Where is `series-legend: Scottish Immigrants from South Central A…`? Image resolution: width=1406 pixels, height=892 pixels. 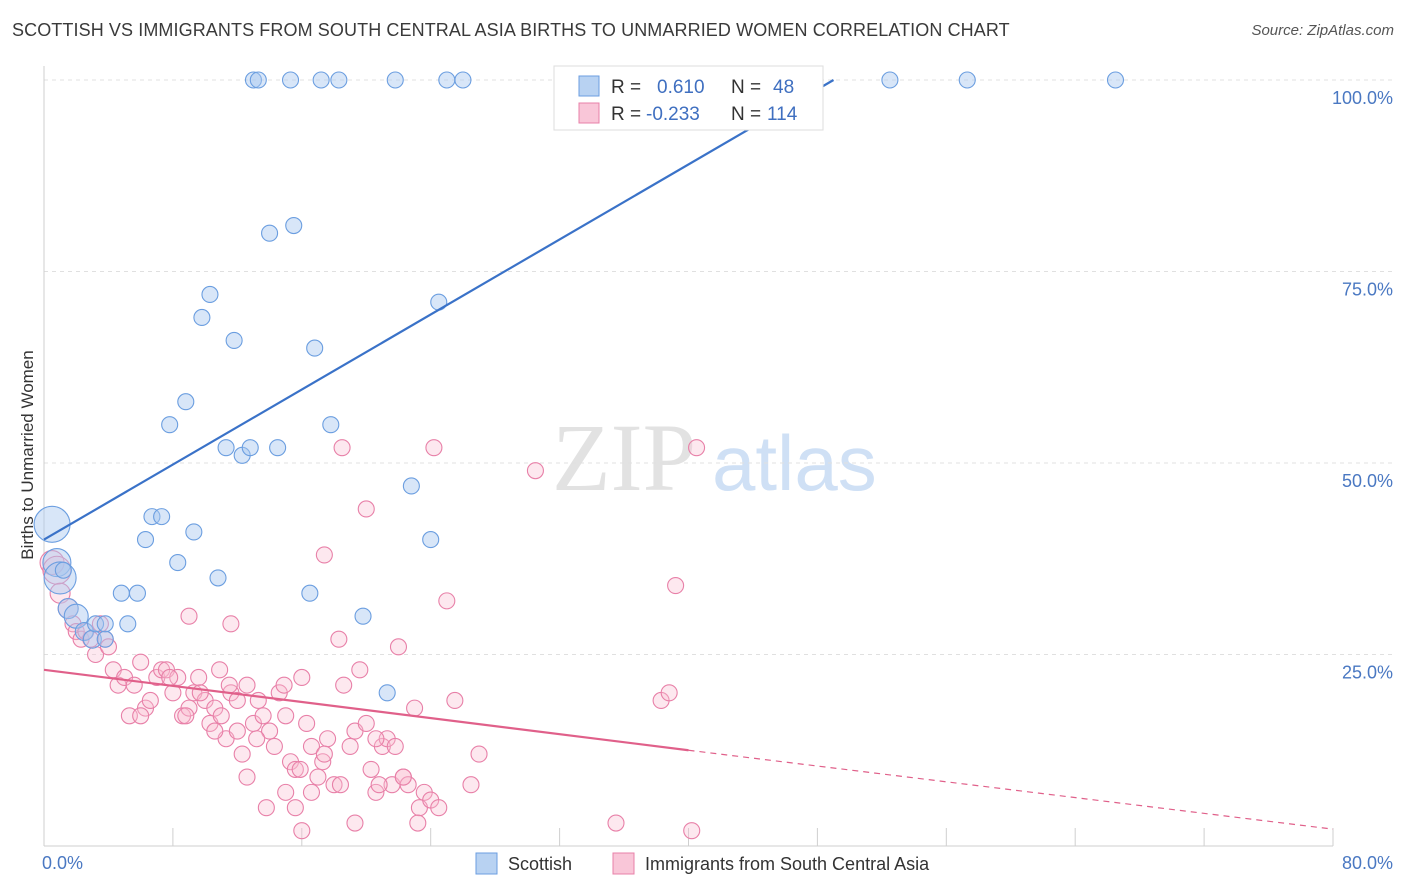
series-legend: Scottish Immigrants from South Central A… is located at coordinates (702, 863).